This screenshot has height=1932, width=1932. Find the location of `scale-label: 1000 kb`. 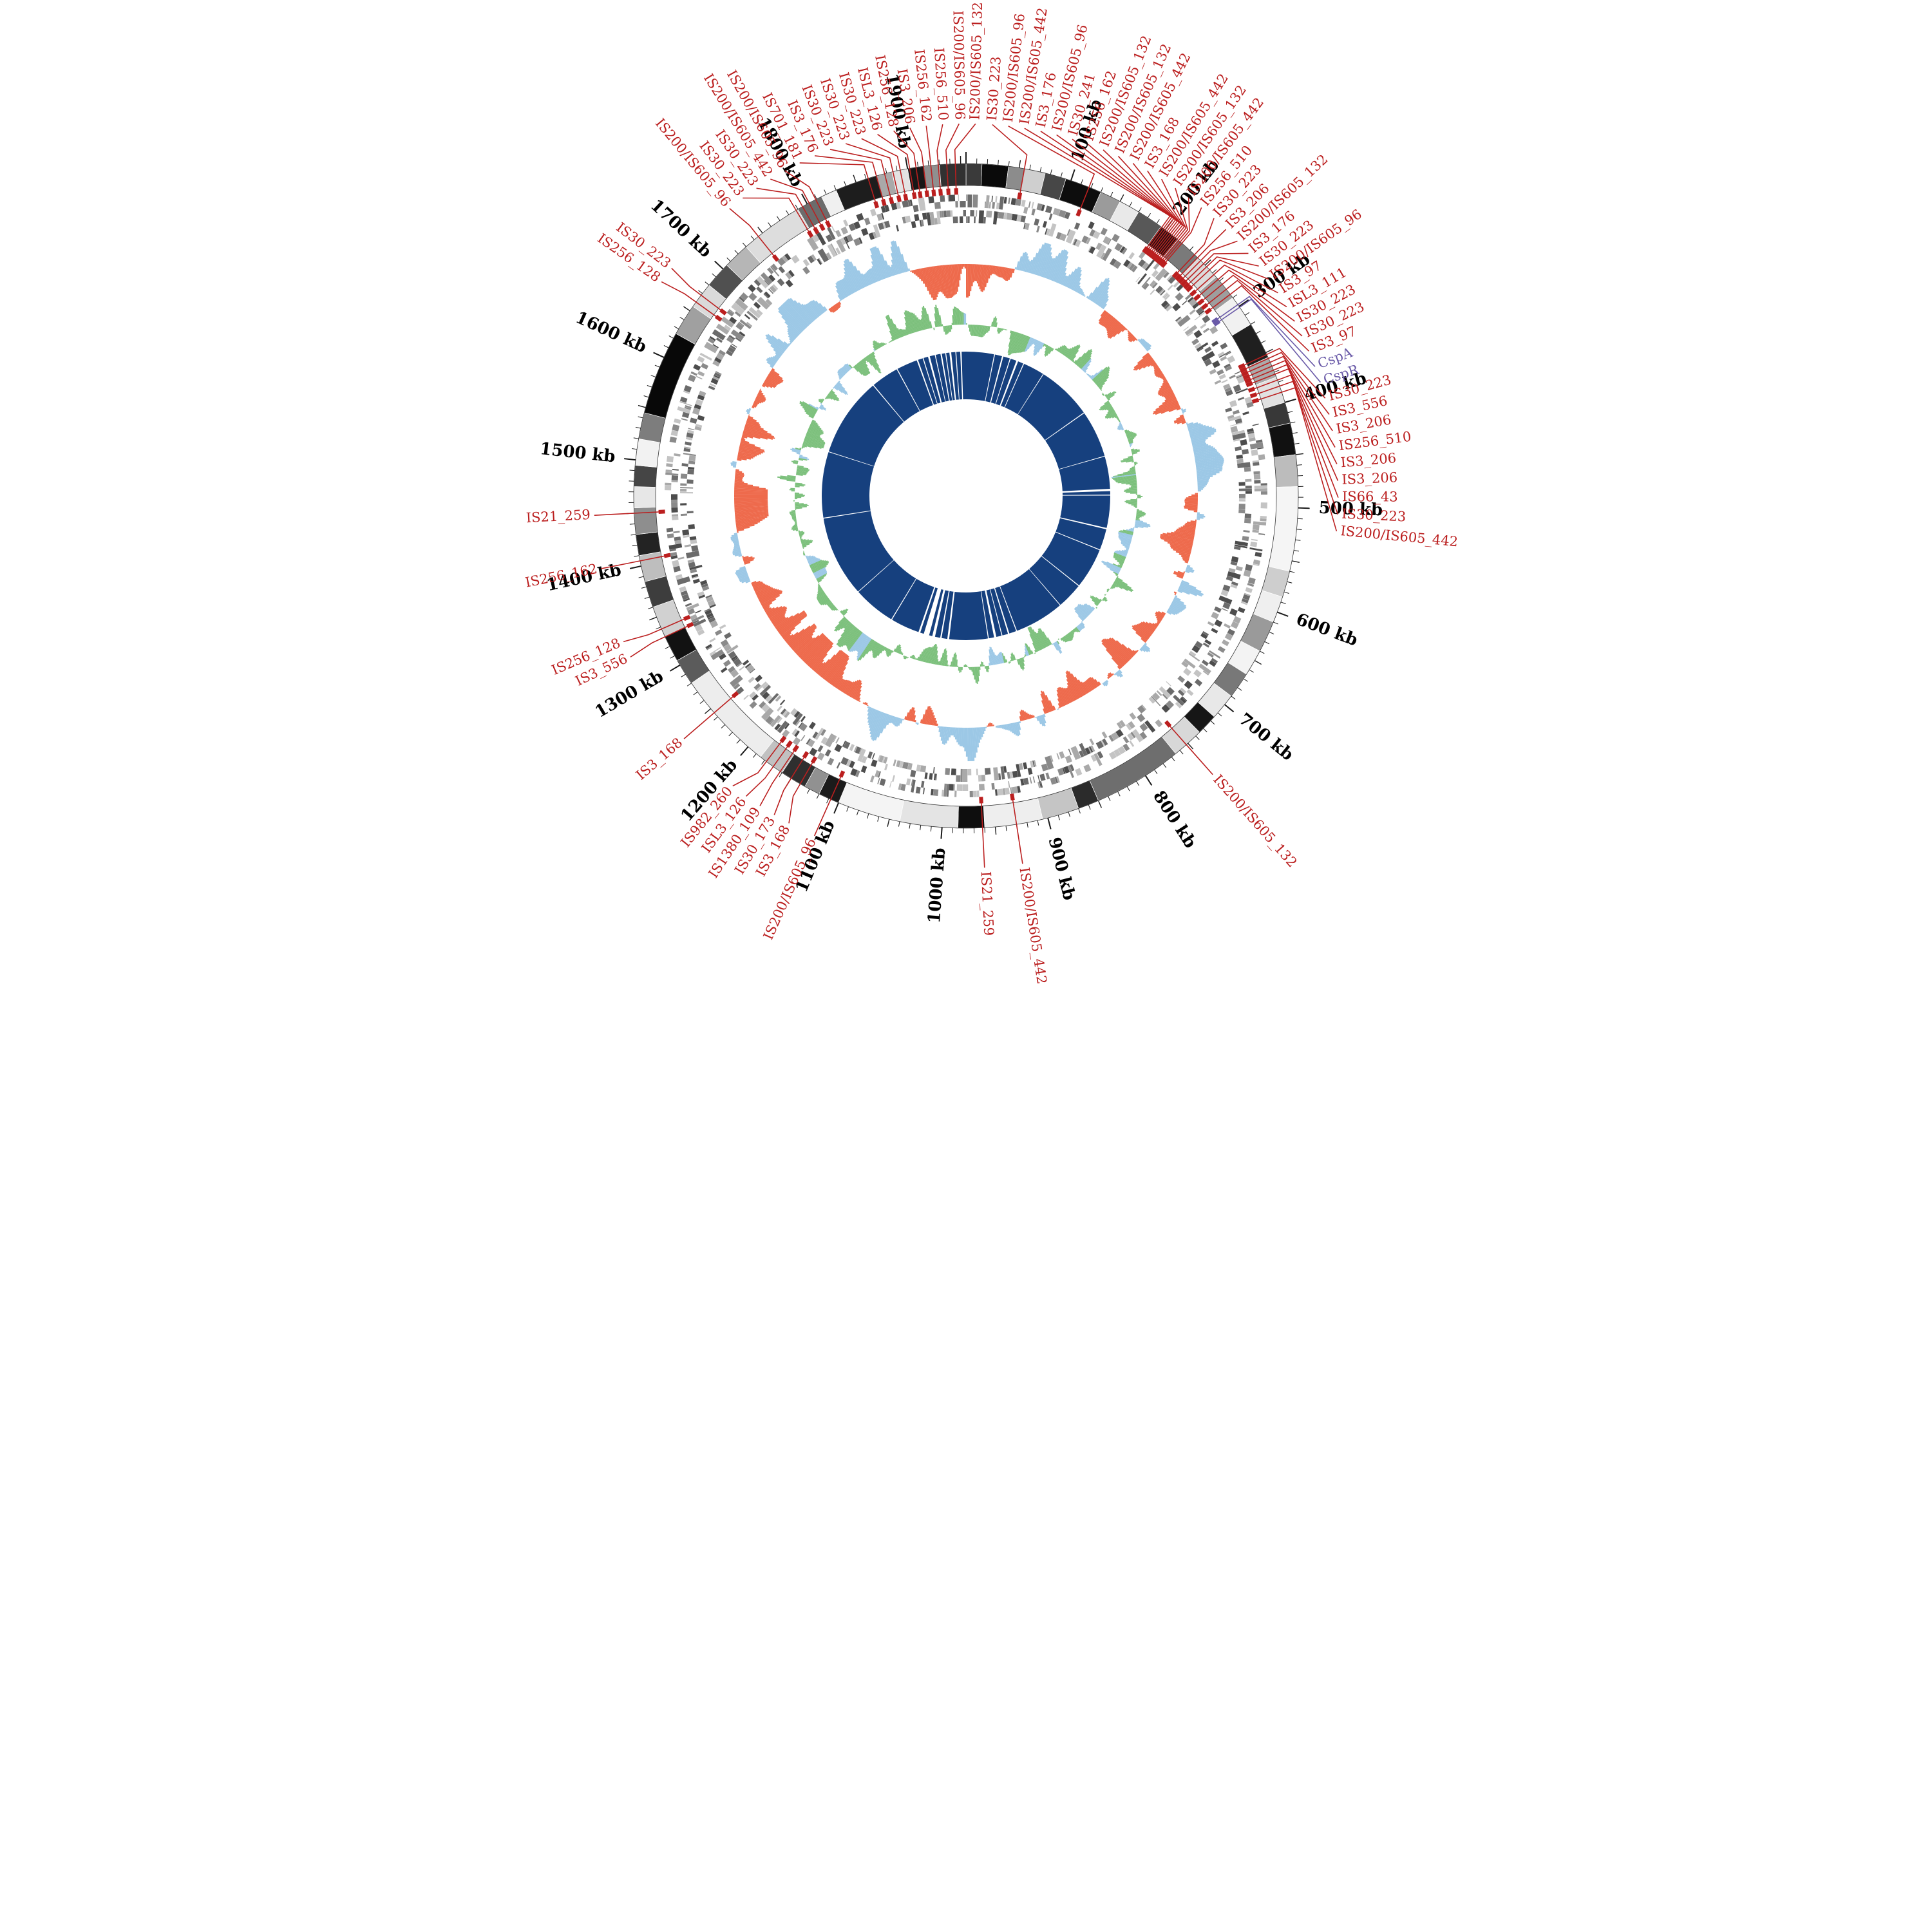

scale-label: 1000 kb is located at coordinates (937, 885).